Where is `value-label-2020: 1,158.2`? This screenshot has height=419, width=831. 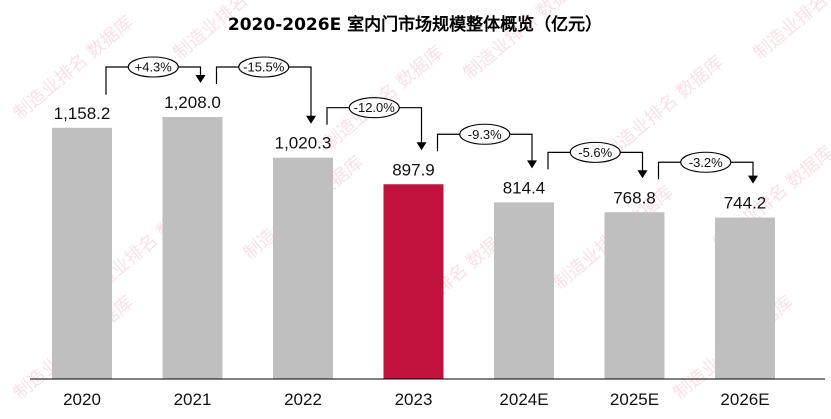 value-label-2020: 1,158.2 is located at coordinates (82, 113).